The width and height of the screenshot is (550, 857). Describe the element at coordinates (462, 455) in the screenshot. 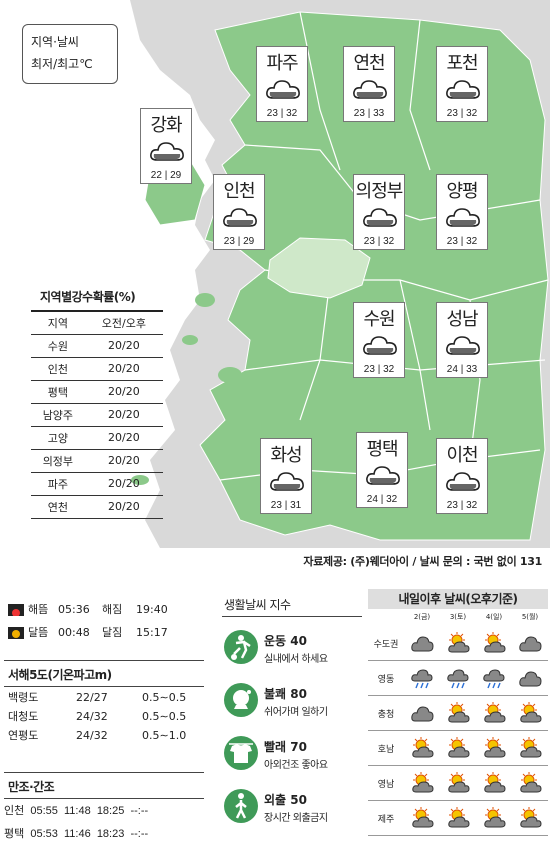

I see `city-name: 이천` at that location.